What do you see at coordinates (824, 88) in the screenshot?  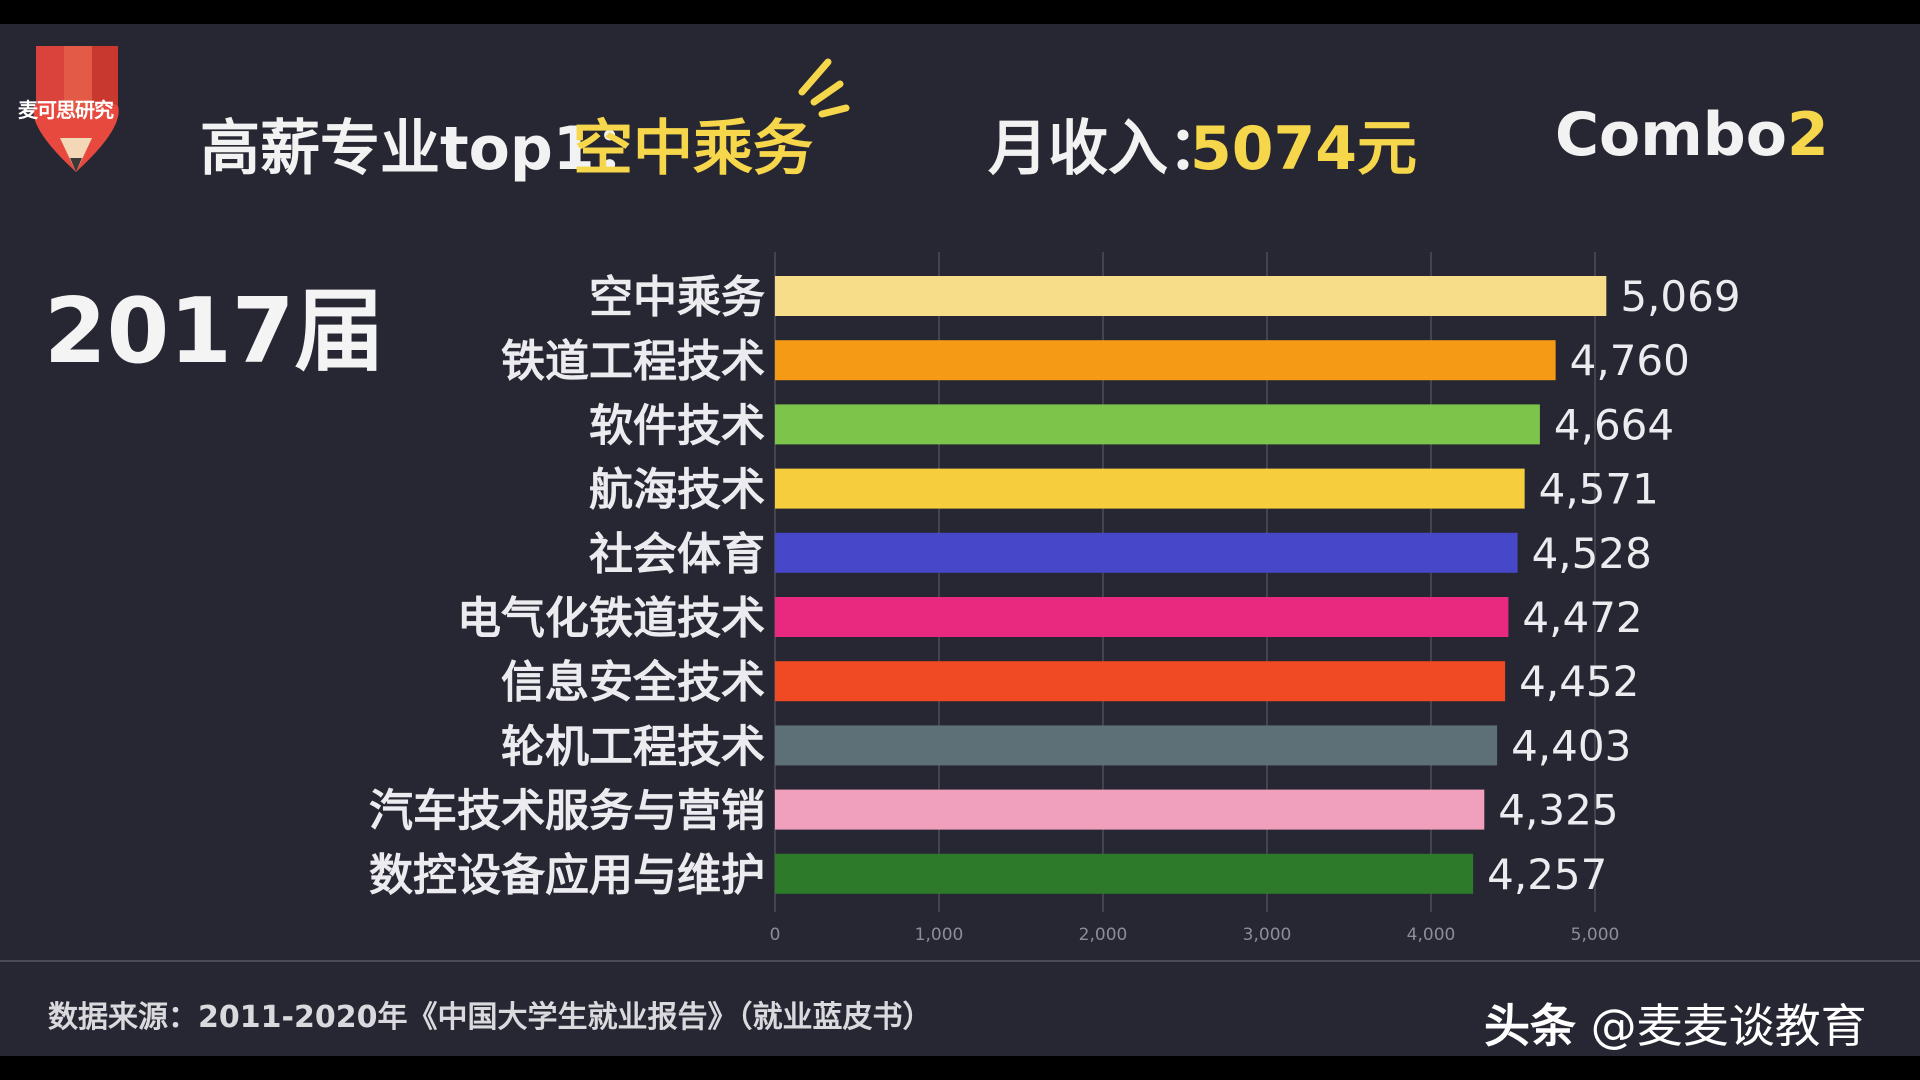 I see `sparkle-icon` at bounding box center [824, 88].